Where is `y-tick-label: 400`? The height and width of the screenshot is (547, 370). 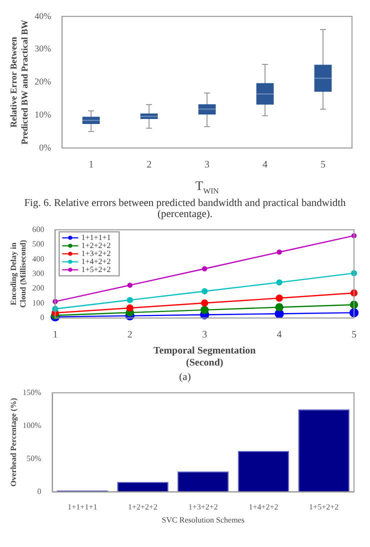 y-tick-label: 400 is located at coordinates (38, 259).